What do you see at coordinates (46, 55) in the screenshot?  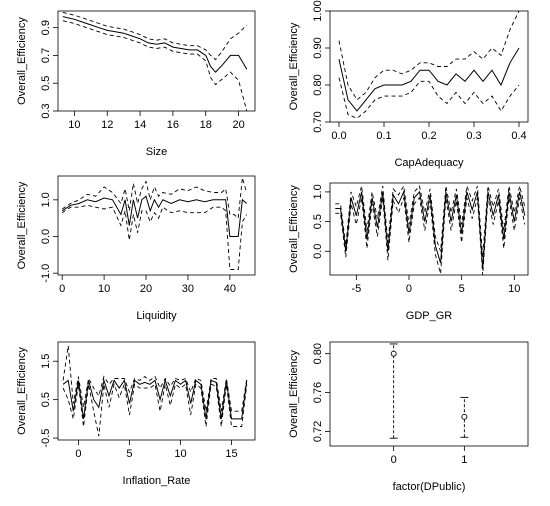 I see `y-tick-label: 0.7` at bounding box center [46, 55].